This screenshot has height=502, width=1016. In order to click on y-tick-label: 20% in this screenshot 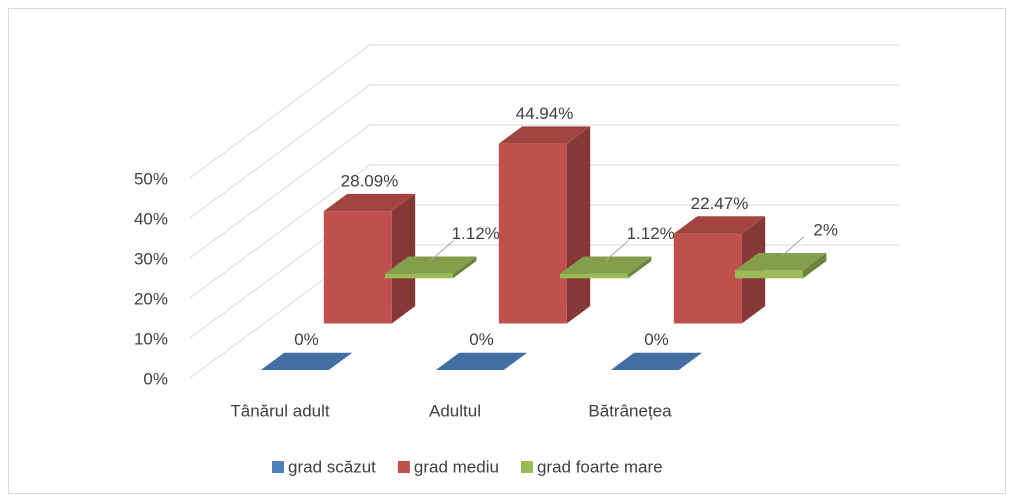, I will do `click(151, 298)`.